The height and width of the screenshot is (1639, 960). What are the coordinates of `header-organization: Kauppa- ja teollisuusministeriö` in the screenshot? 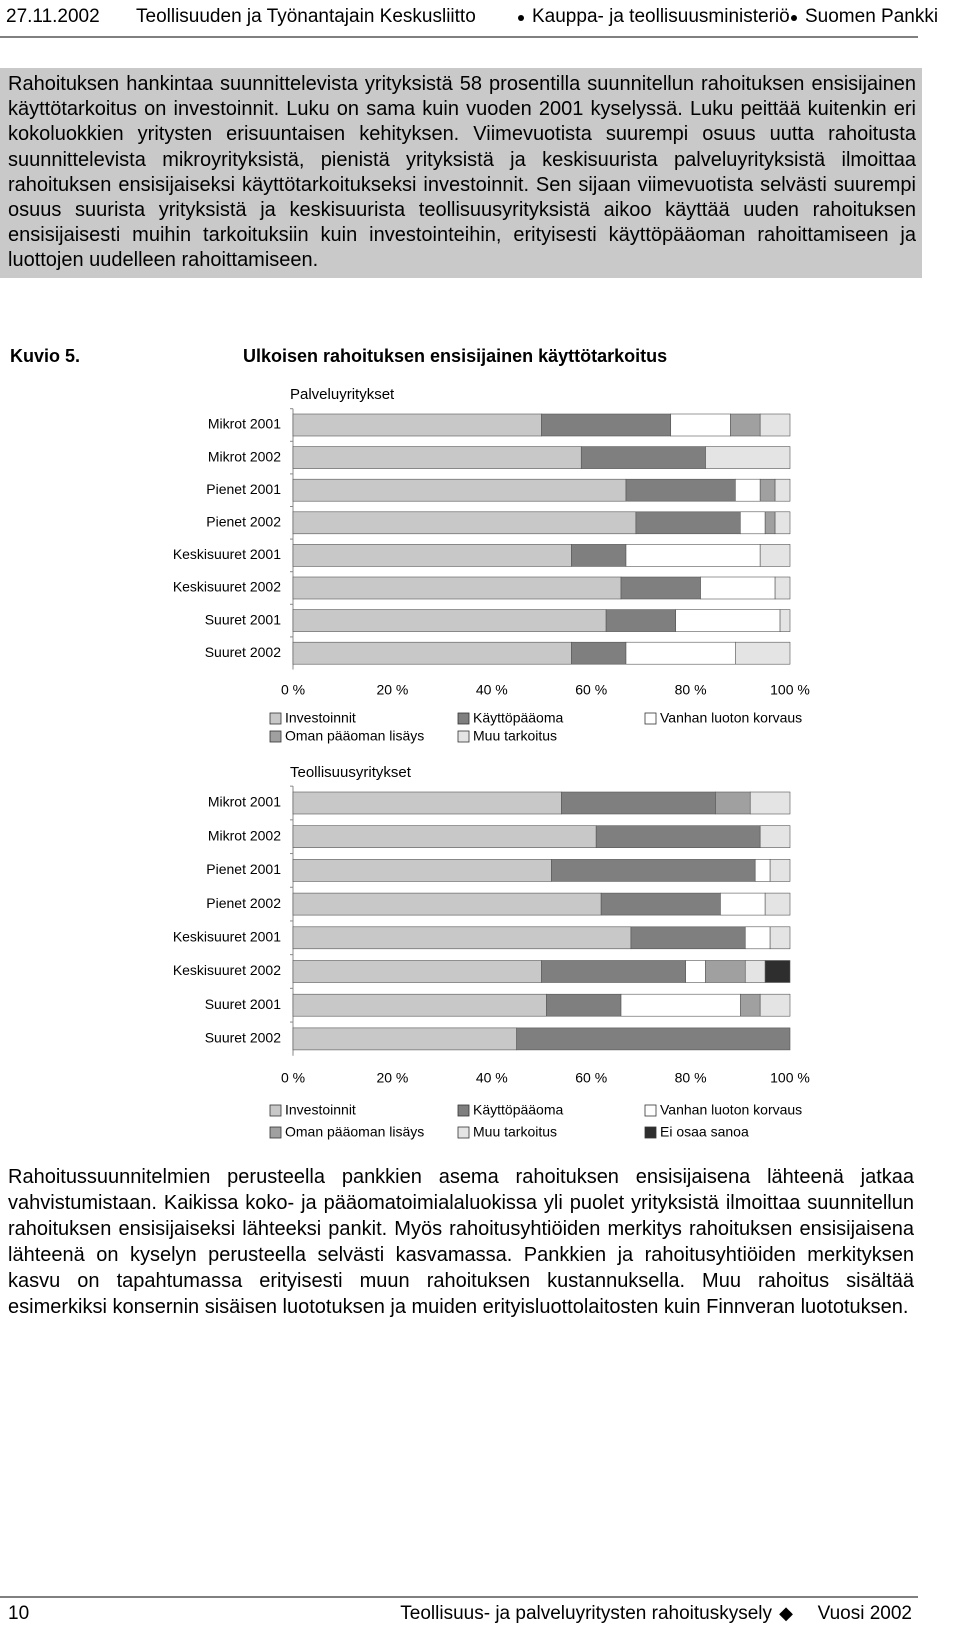 It's located at (661, 16).